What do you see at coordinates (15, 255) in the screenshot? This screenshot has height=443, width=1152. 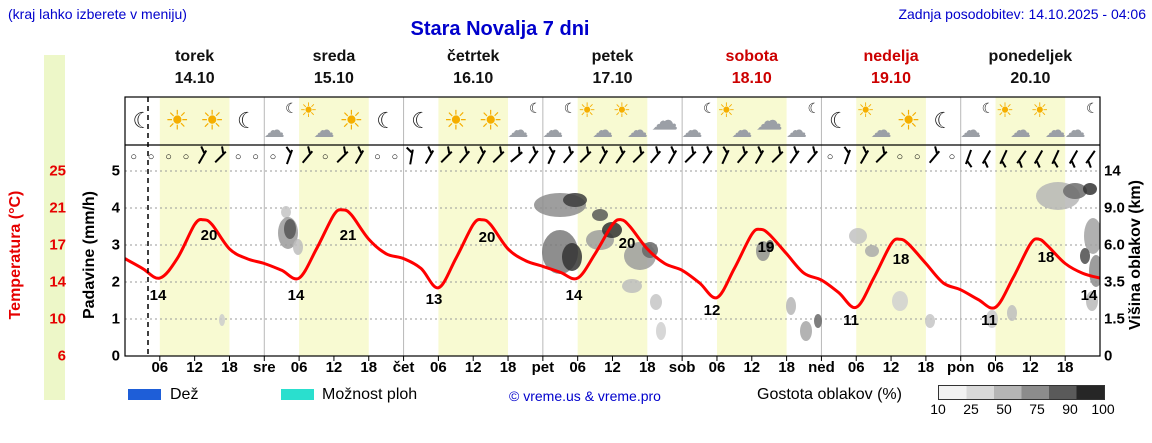 I see `temperature-axis-label: Temperatura (°C)` at bounding box center [15, 255].